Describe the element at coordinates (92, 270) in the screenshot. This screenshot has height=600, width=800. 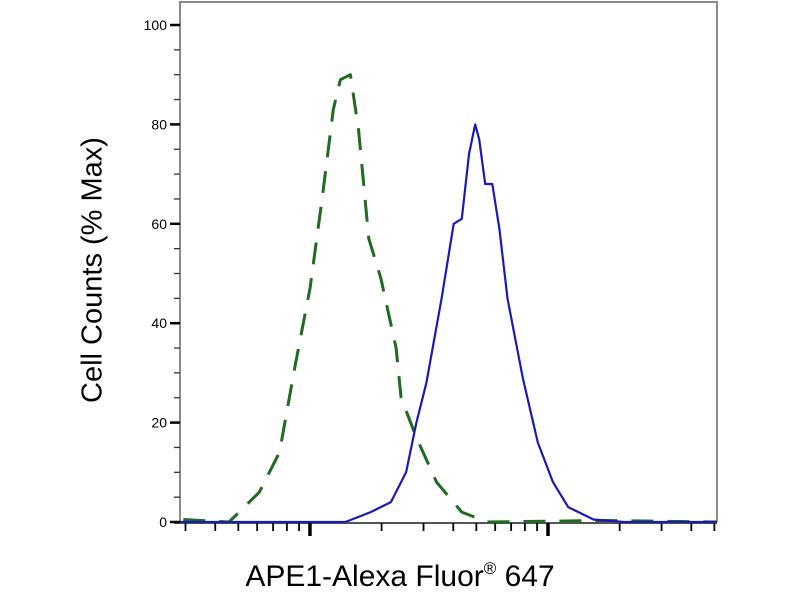
I see `y-axis-label: Cell Counts (% Max)` at that location.